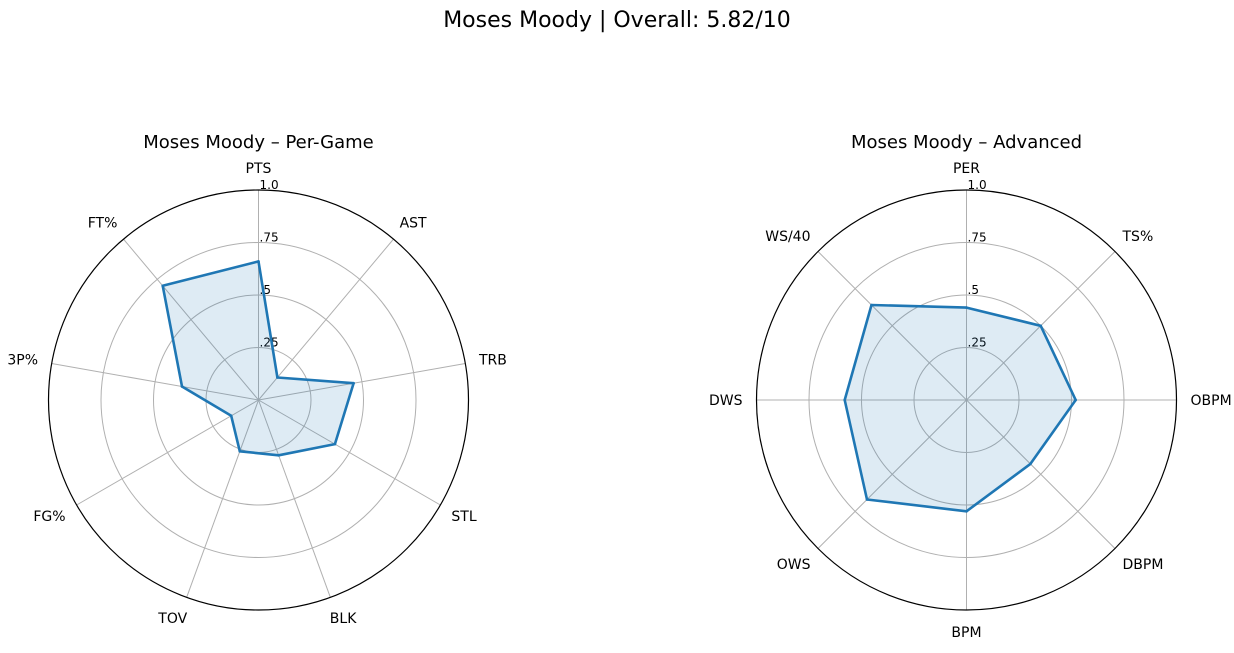 This screenshot has width=1234, height=653. Describe the element at coordinates (278, 455) in the screenshot. I see `data-point-blk` at that location.